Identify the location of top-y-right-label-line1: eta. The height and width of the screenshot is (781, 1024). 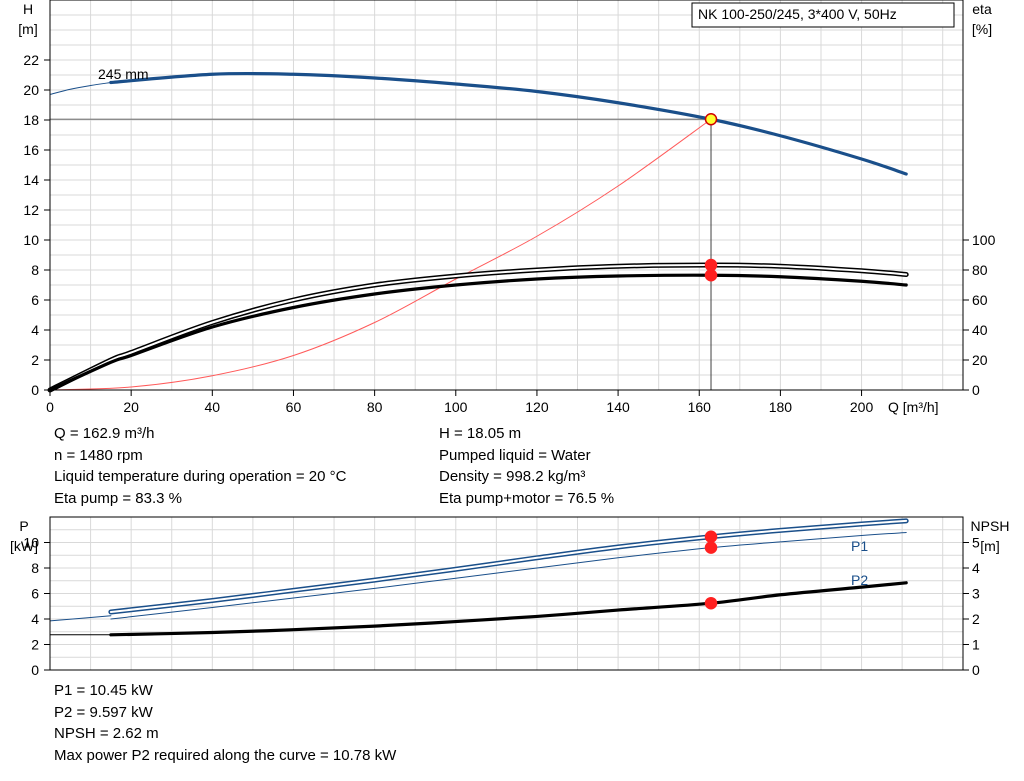
(982, 9).